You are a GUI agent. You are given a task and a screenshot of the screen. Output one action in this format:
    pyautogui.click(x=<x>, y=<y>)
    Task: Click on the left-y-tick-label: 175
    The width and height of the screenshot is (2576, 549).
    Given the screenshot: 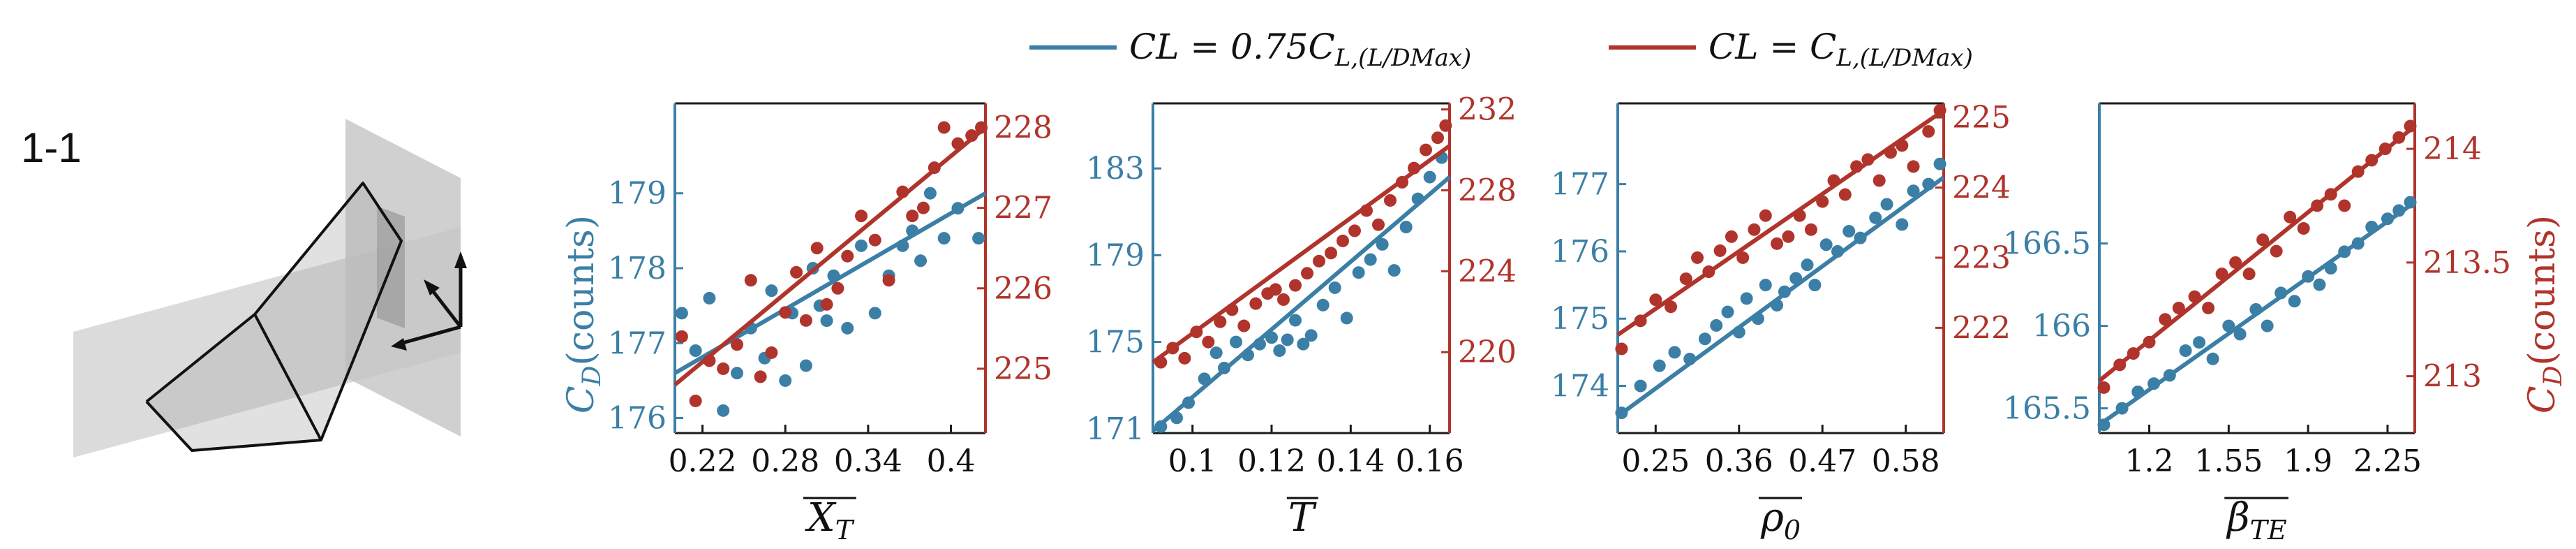 What is the action you would take?
    pyautogui.click(x=1580, y=319)
    